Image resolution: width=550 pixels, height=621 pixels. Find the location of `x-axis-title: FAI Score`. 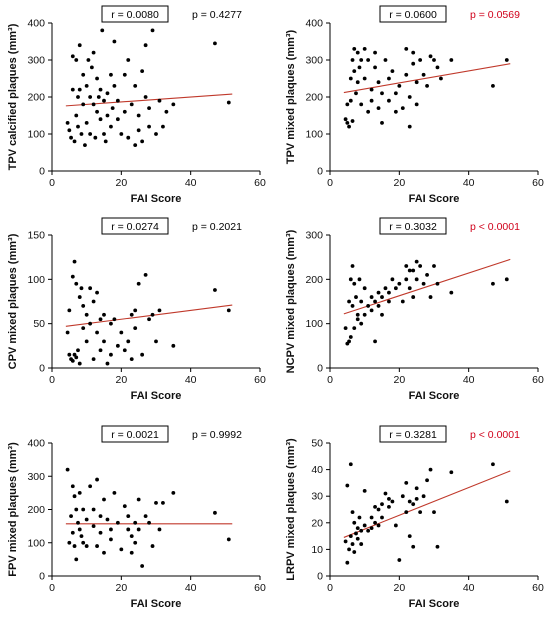

x-axis-title: FAI Score is located at coordinates (434, 199).